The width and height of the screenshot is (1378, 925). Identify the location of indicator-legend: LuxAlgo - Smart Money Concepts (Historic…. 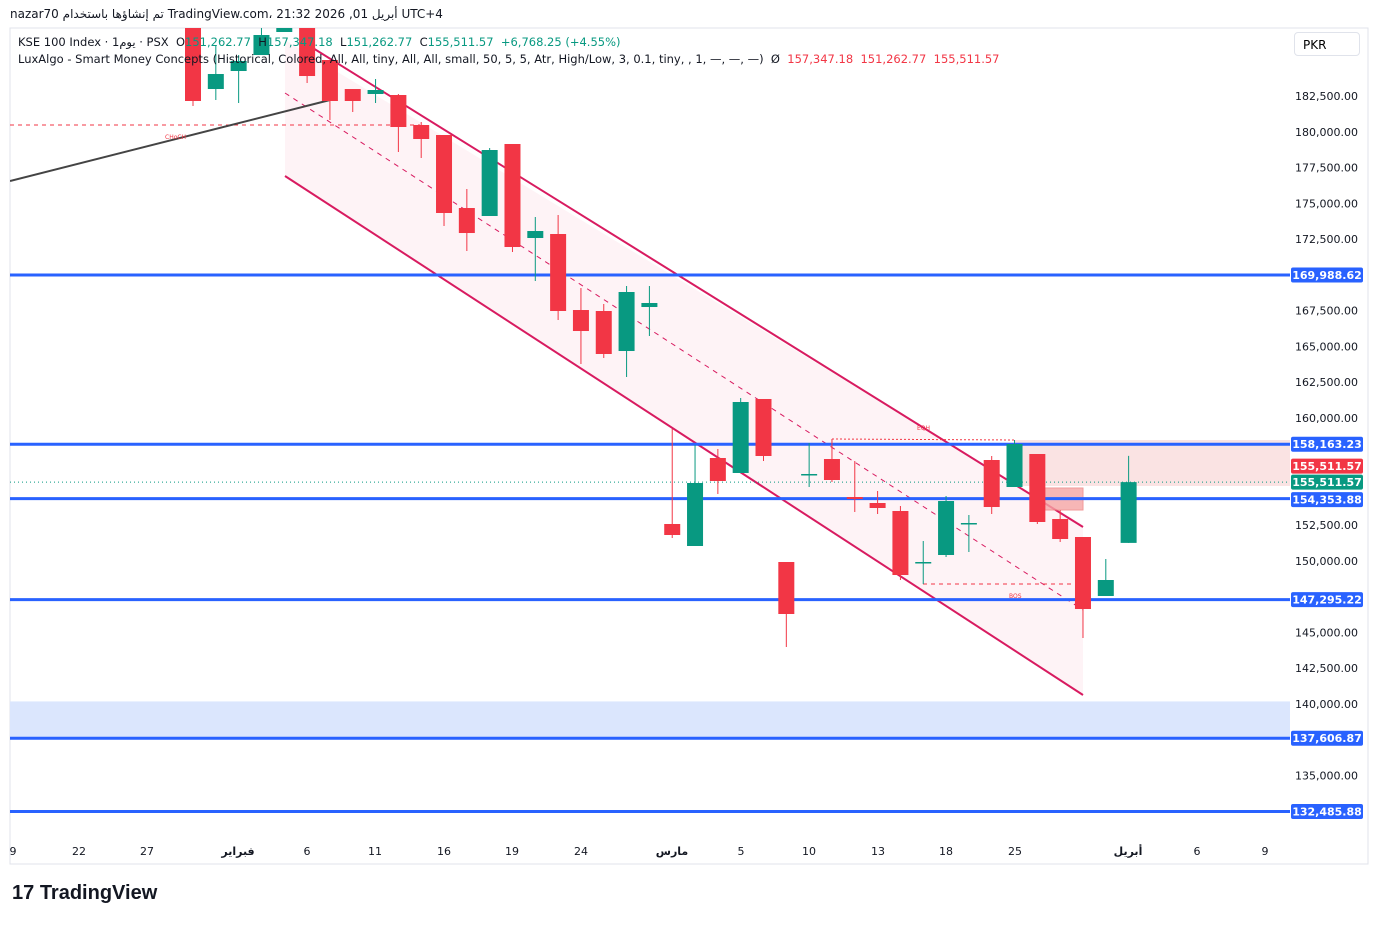
(509, 59).